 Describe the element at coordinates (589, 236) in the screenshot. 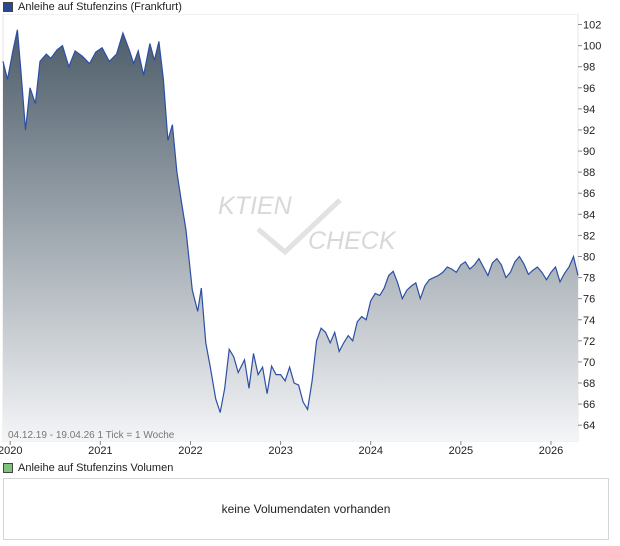

I see `y-tick-label: 82` at that location.